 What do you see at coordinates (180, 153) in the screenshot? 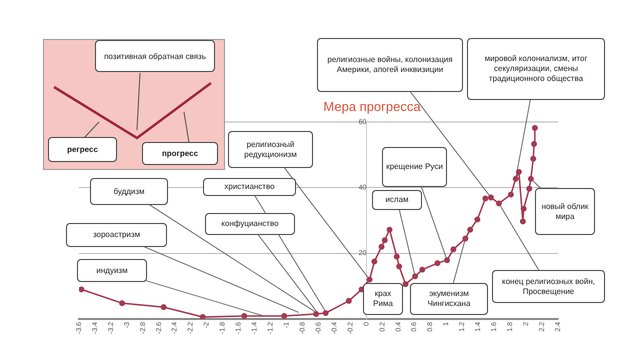
I see `speech-bubble: прогресс` at bounding box center [180, 153].